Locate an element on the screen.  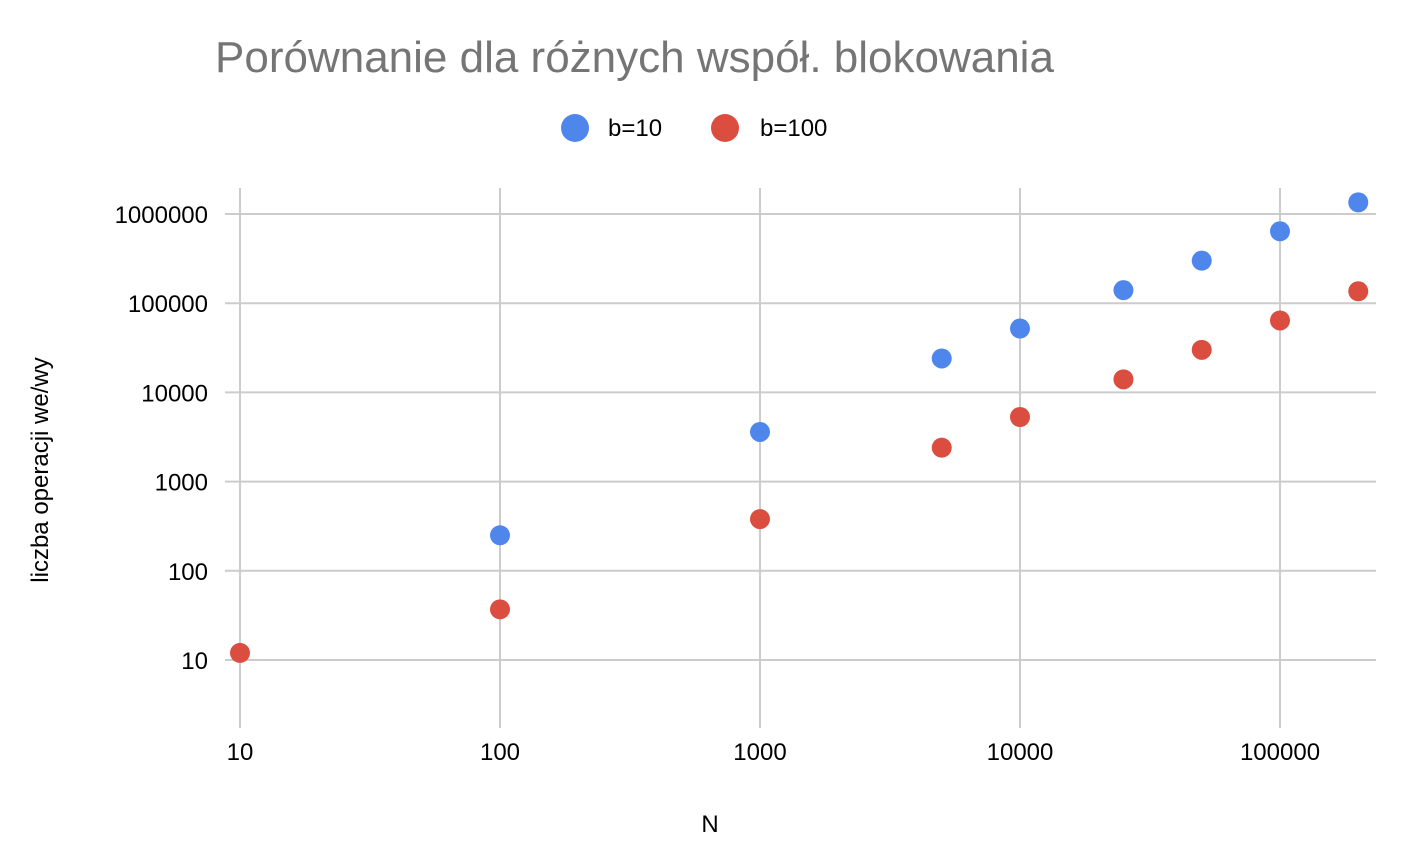
x-tick-label: 100000 is located at coordinates (1280, 752).